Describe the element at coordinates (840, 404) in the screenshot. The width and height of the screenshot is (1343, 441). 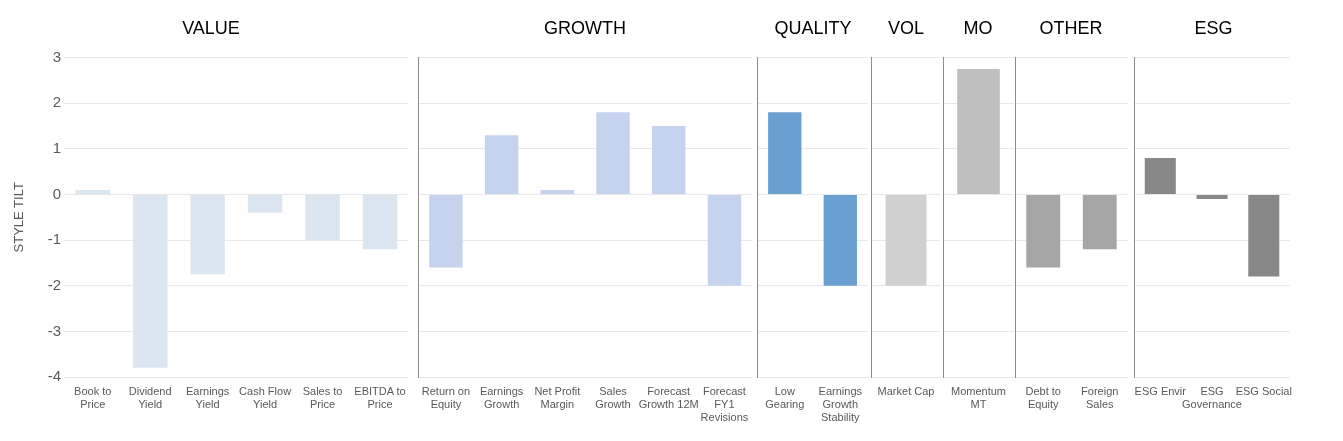
I see `x-tick-label: Earnings Growth Stability` at that location.